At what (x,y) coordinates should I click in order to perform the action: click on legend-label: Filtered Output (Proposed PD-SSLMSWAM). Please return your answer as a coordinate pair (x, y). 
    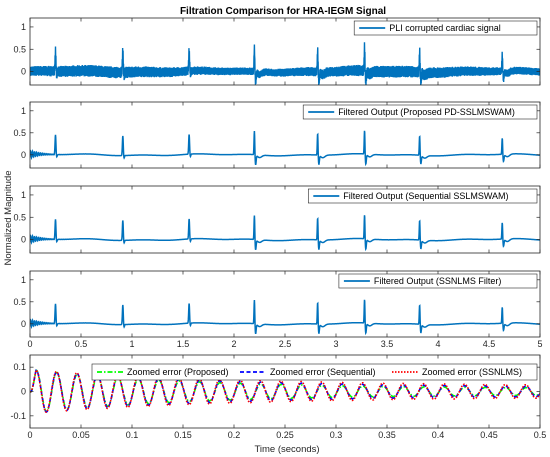
    Looking at the image, I should click on (426, 112).